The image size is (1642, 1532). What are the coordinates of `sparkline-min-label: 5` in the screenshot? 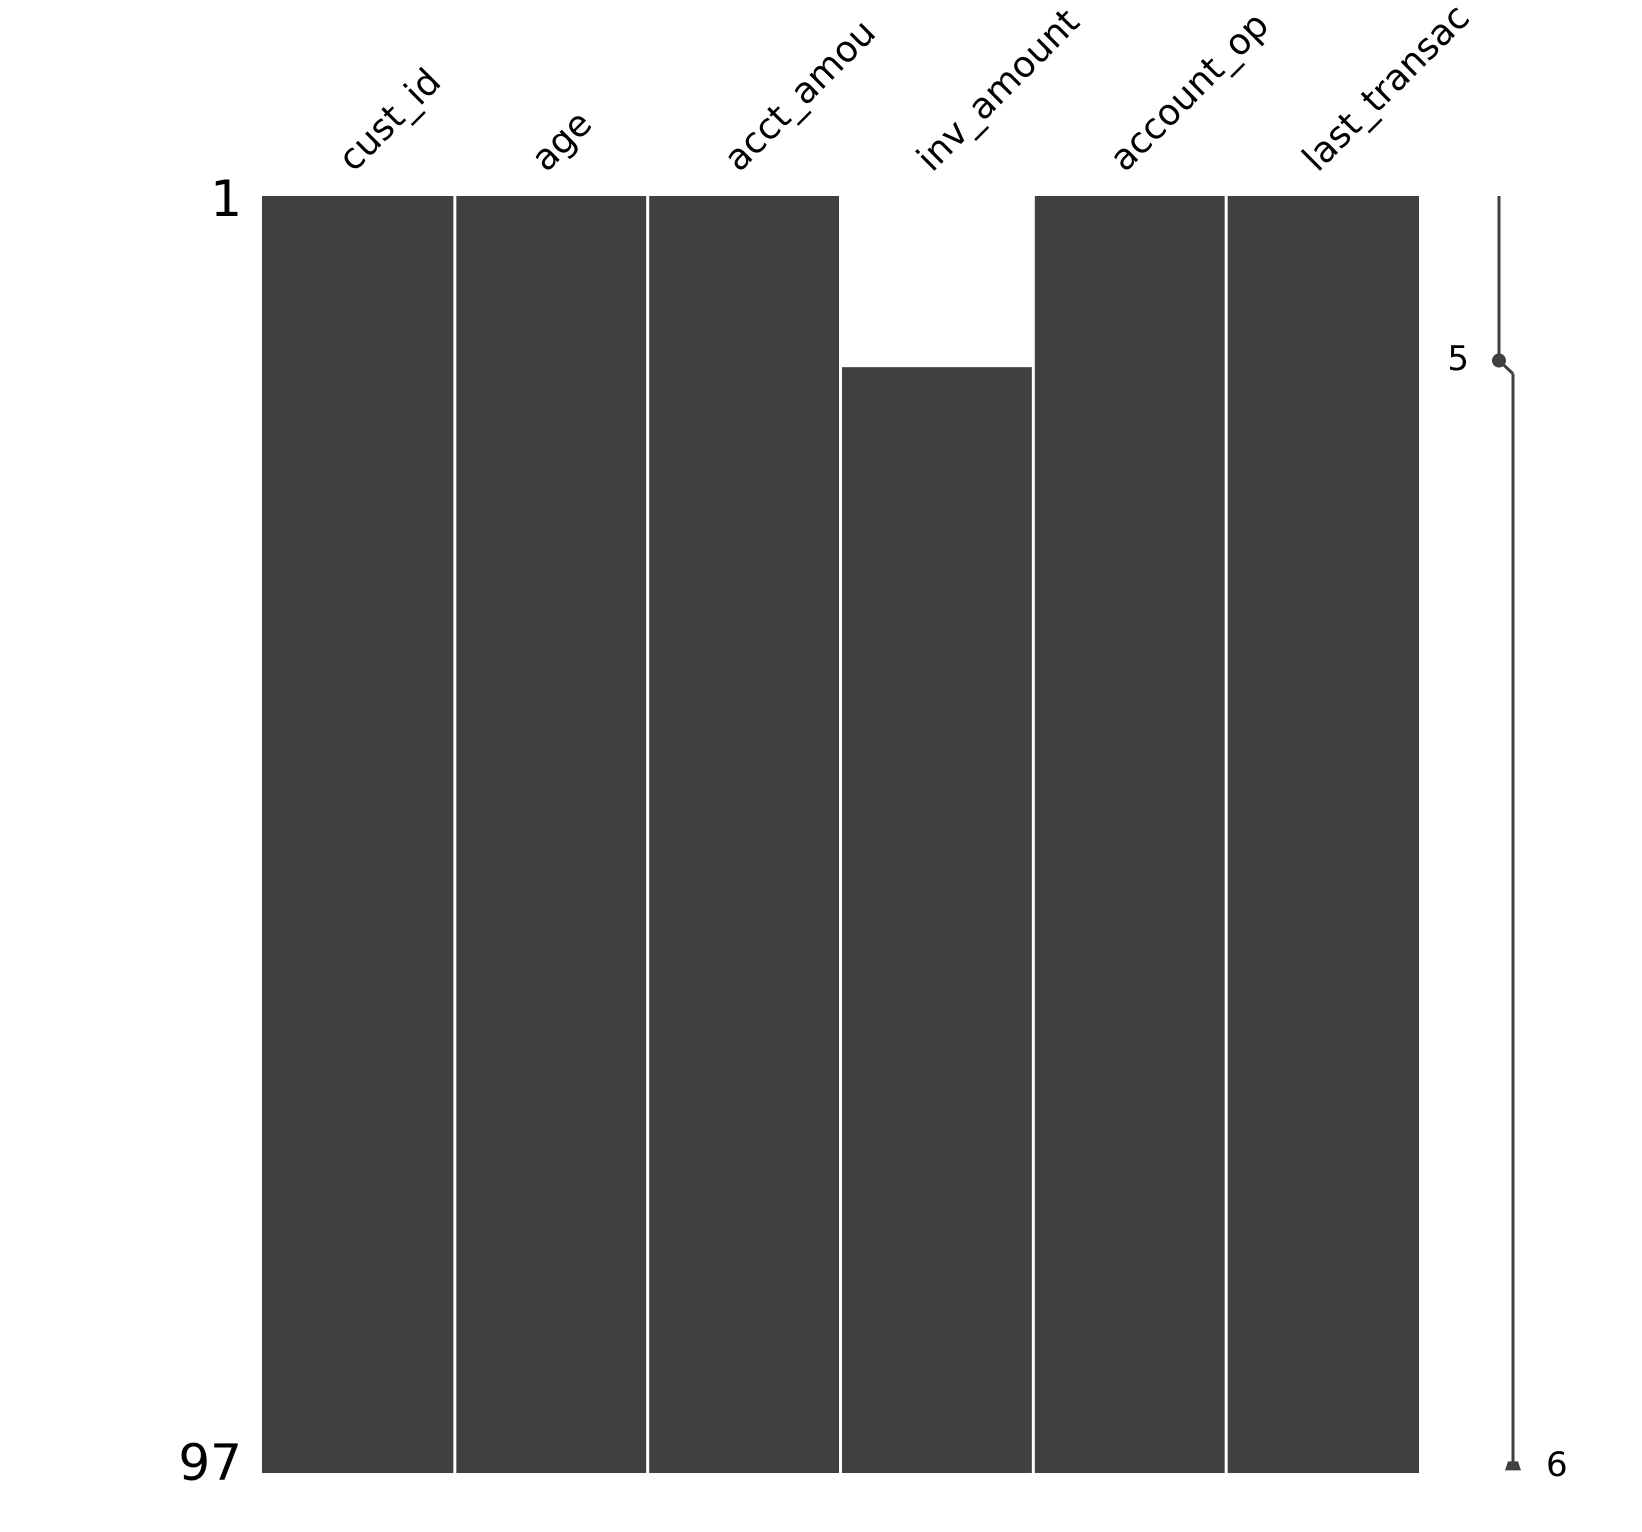 It's located at (1458, 359).